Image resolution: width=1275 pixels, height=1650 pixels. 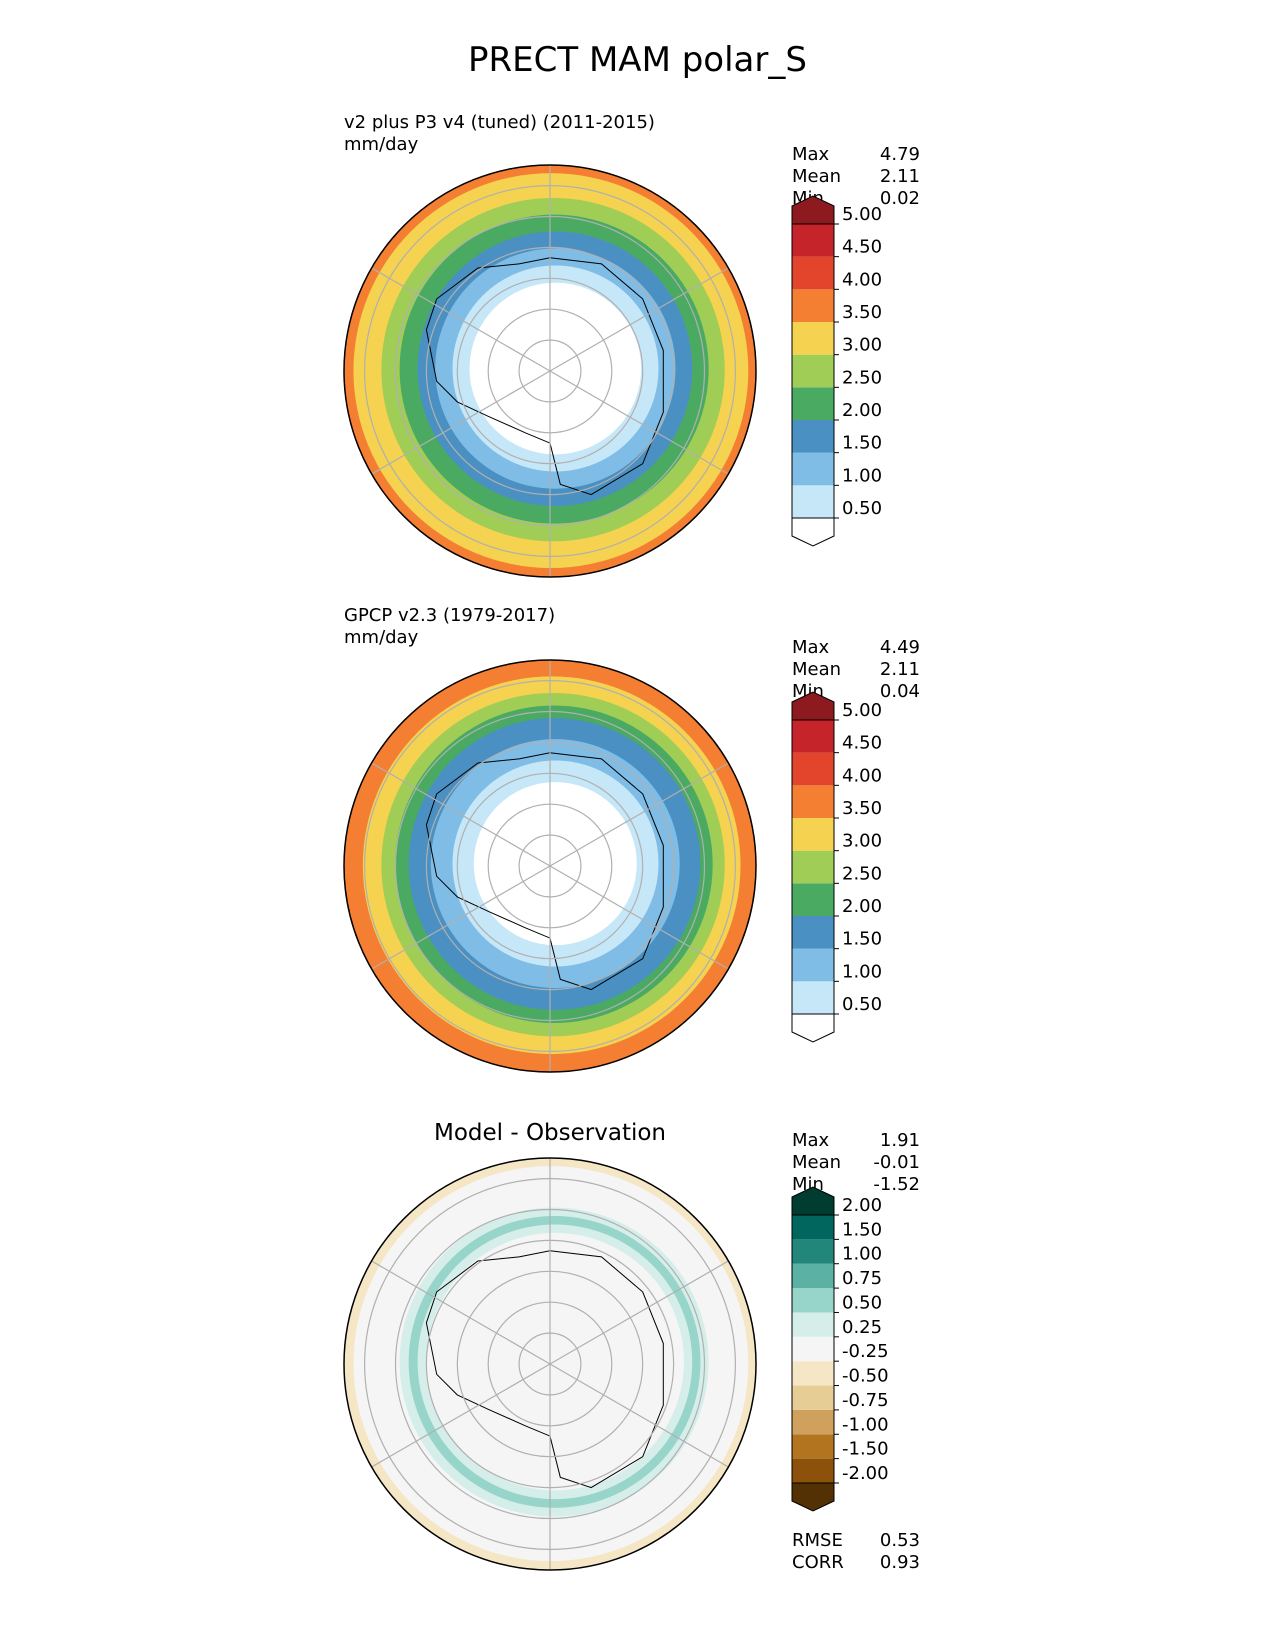 What do you see at coordinates (862, 710) in the screenshot?
I see `colorbar-tick-label: 5.00` at bounding box center [862, 710].